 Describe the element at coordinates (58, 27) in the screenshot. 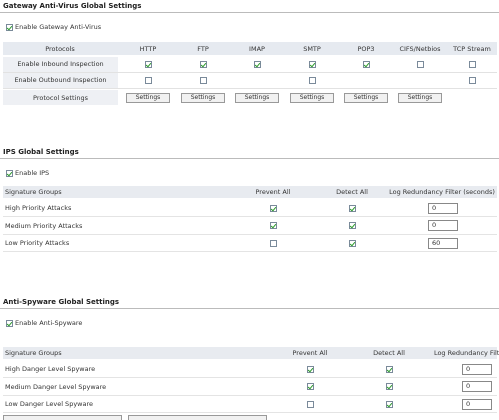

I see `enable-label: Enable Gateway Anti-Virus` at that location.